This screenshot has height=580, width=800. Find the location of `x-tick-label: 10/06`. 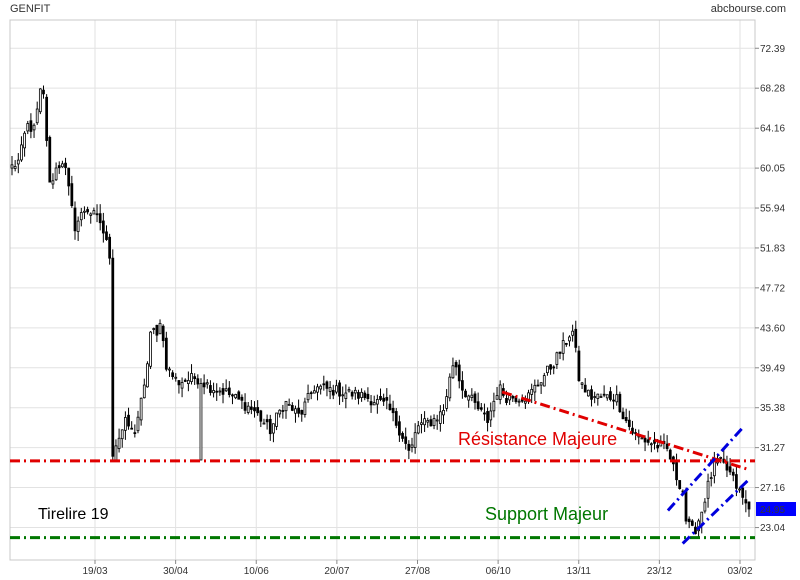

x-tick-label: 10/06 is located at coordinates (256, 571).